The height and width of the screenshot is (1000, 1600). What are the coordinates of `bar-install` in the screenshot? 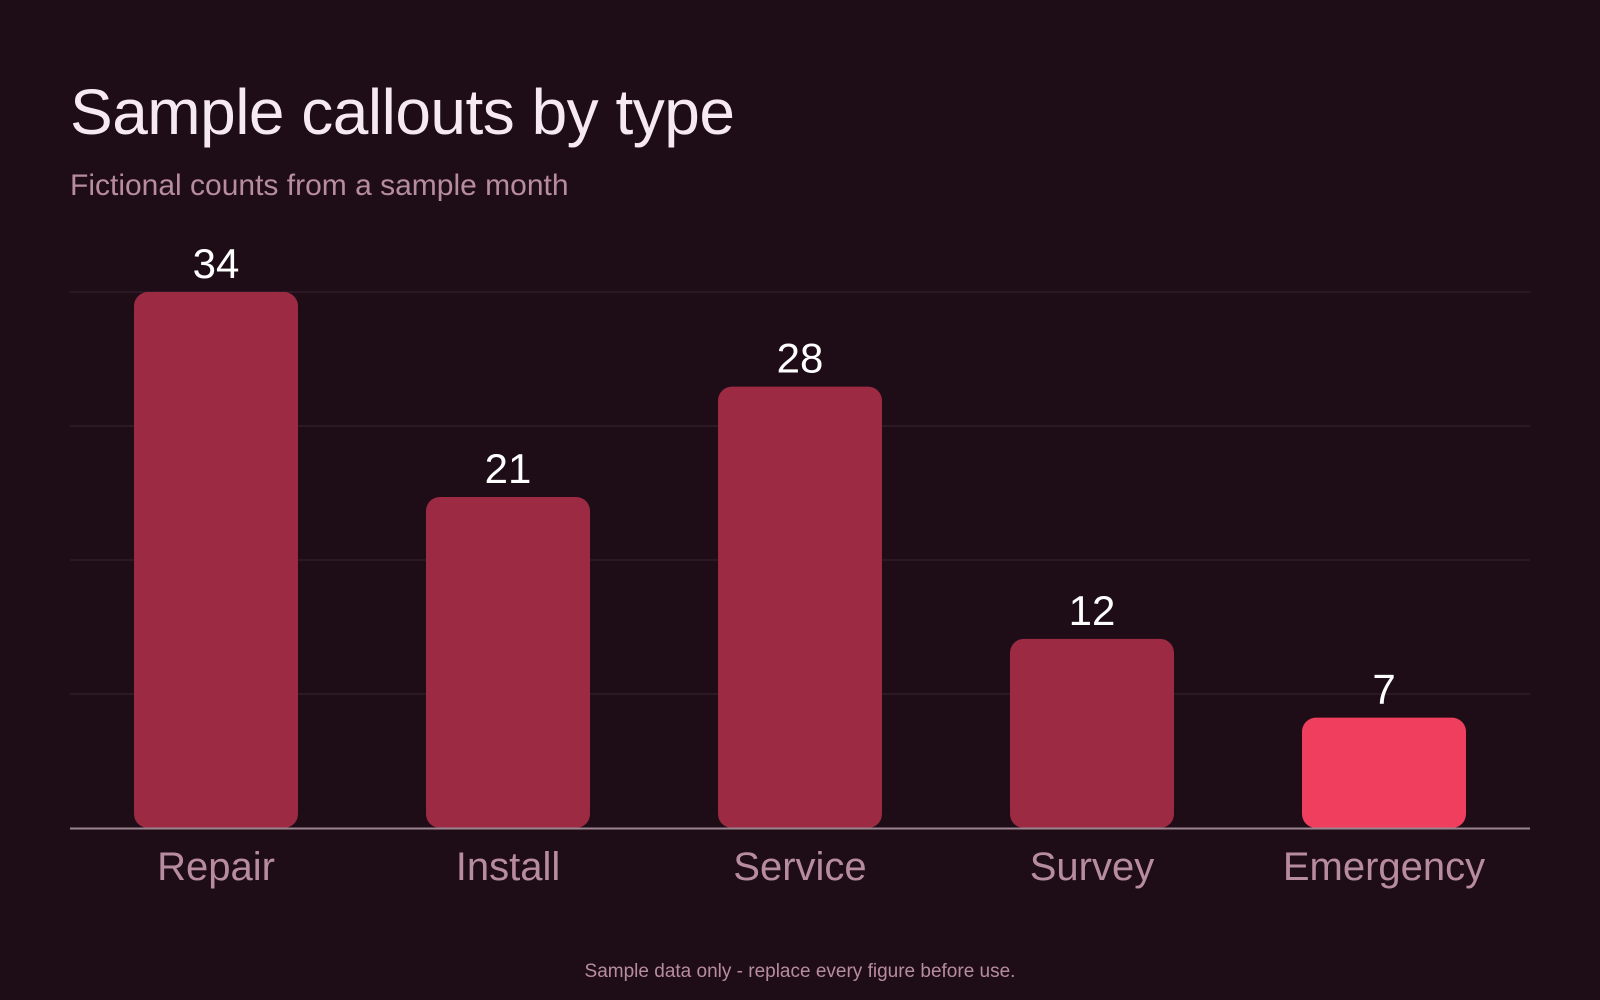 It's located at (508, 662).